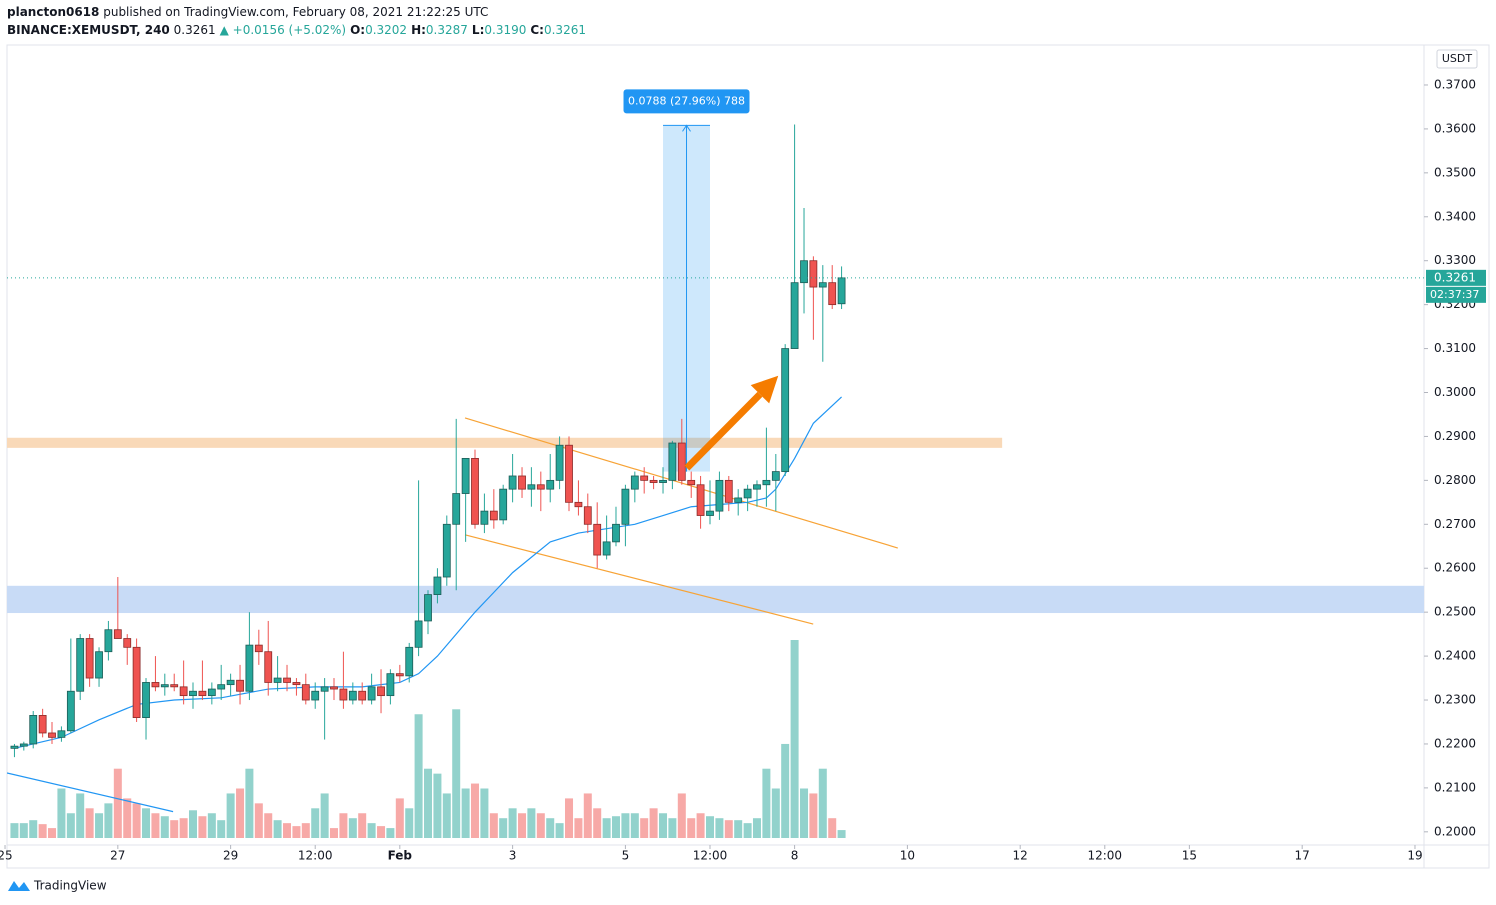 The image size is (1496, 905). What do you see at coordinates (505, 30) in the screenshot?
I see `l: 0.3190` at bounding box center [505, 30].